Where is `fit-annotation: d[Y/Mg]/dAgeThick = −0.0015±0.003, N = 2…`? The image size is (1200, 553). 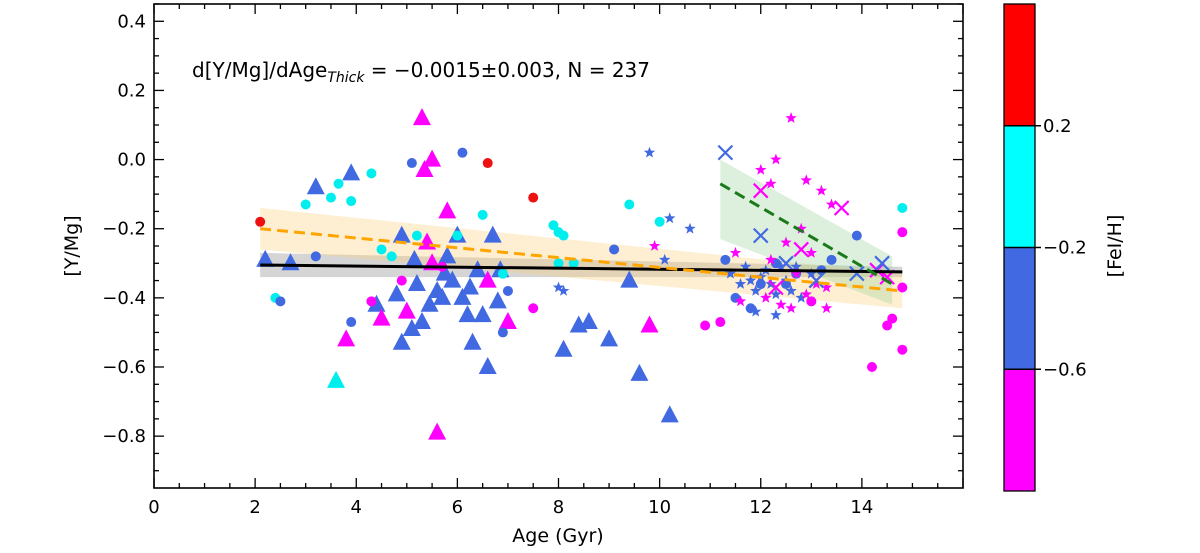
fit-annotation: d[Y/Mg]/dAgeThick = −0.0015±0.003, N = 2… is located at coordinates (421, 72).